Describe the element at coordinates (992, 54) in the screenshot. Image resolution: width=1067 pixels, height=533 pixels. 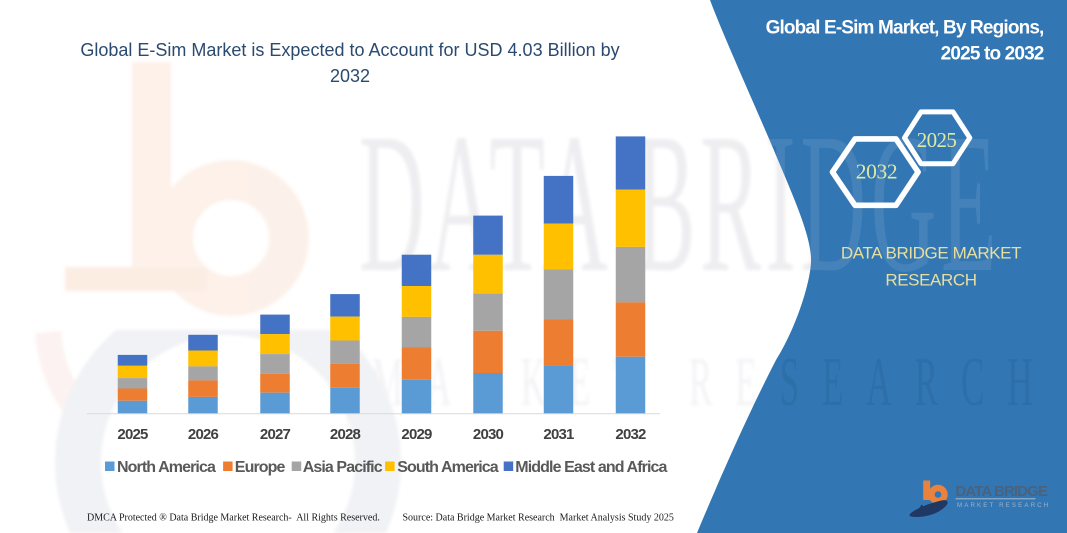
I see `svg-text: 2025 to 2032` at that location.